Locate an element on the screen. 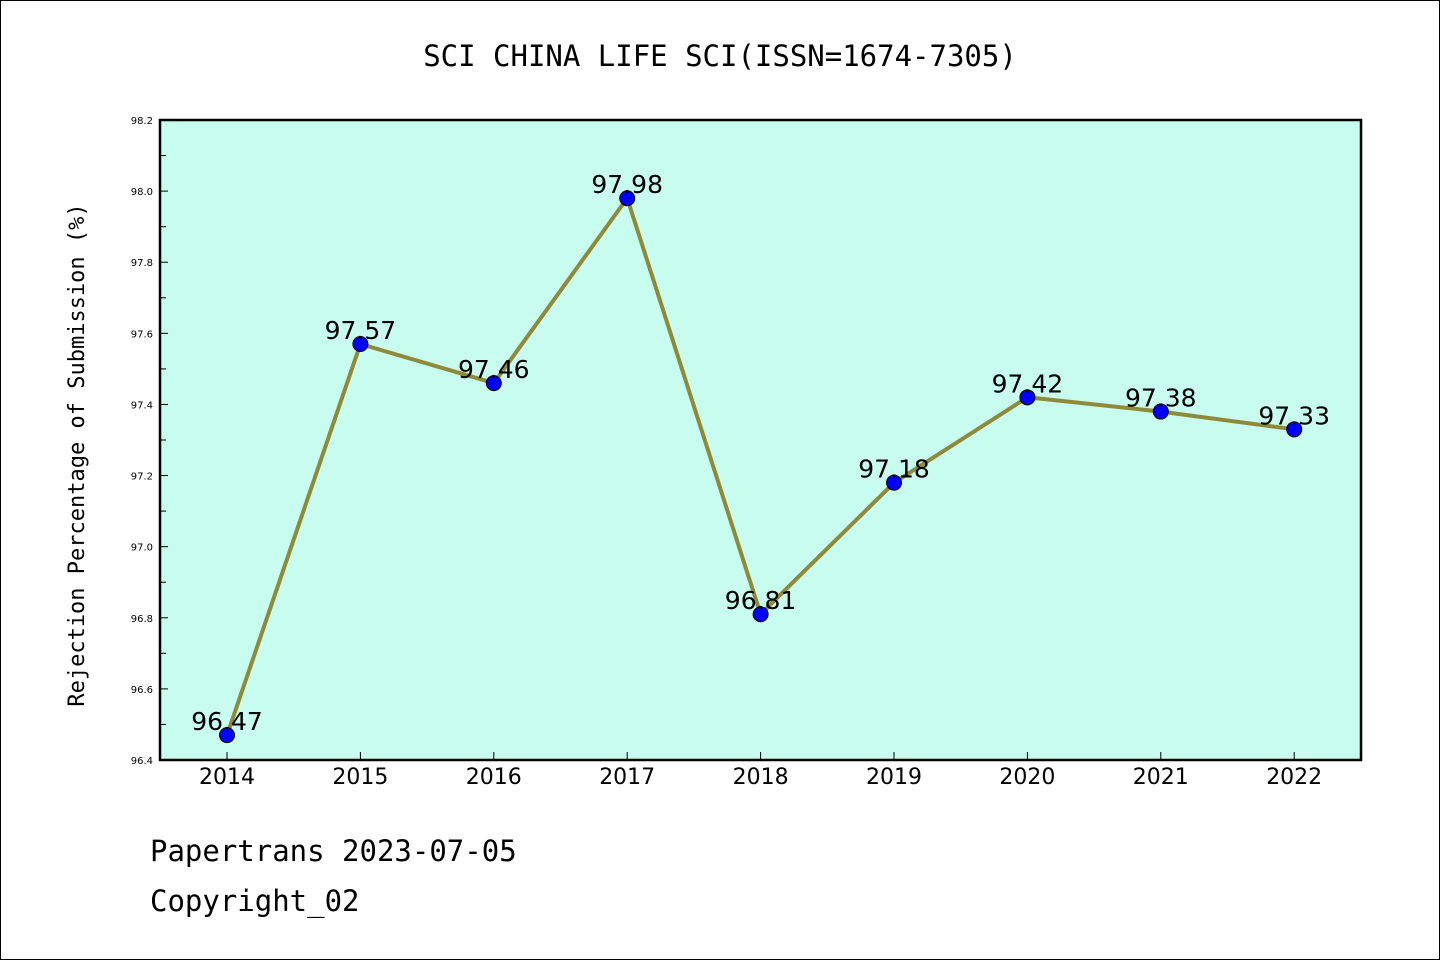 The width and height of the screenshot is (1440, 960). y-tick-label: 96.4 is located at coordinates (142, 761).